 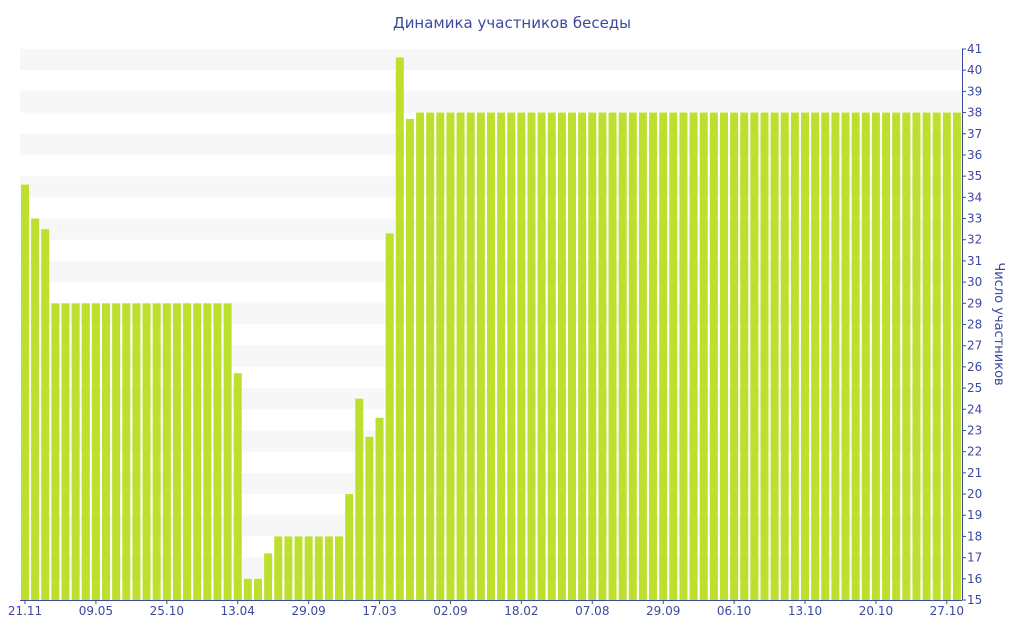 I want to click on y-tick-label: 25, so click(x=974, y=388).